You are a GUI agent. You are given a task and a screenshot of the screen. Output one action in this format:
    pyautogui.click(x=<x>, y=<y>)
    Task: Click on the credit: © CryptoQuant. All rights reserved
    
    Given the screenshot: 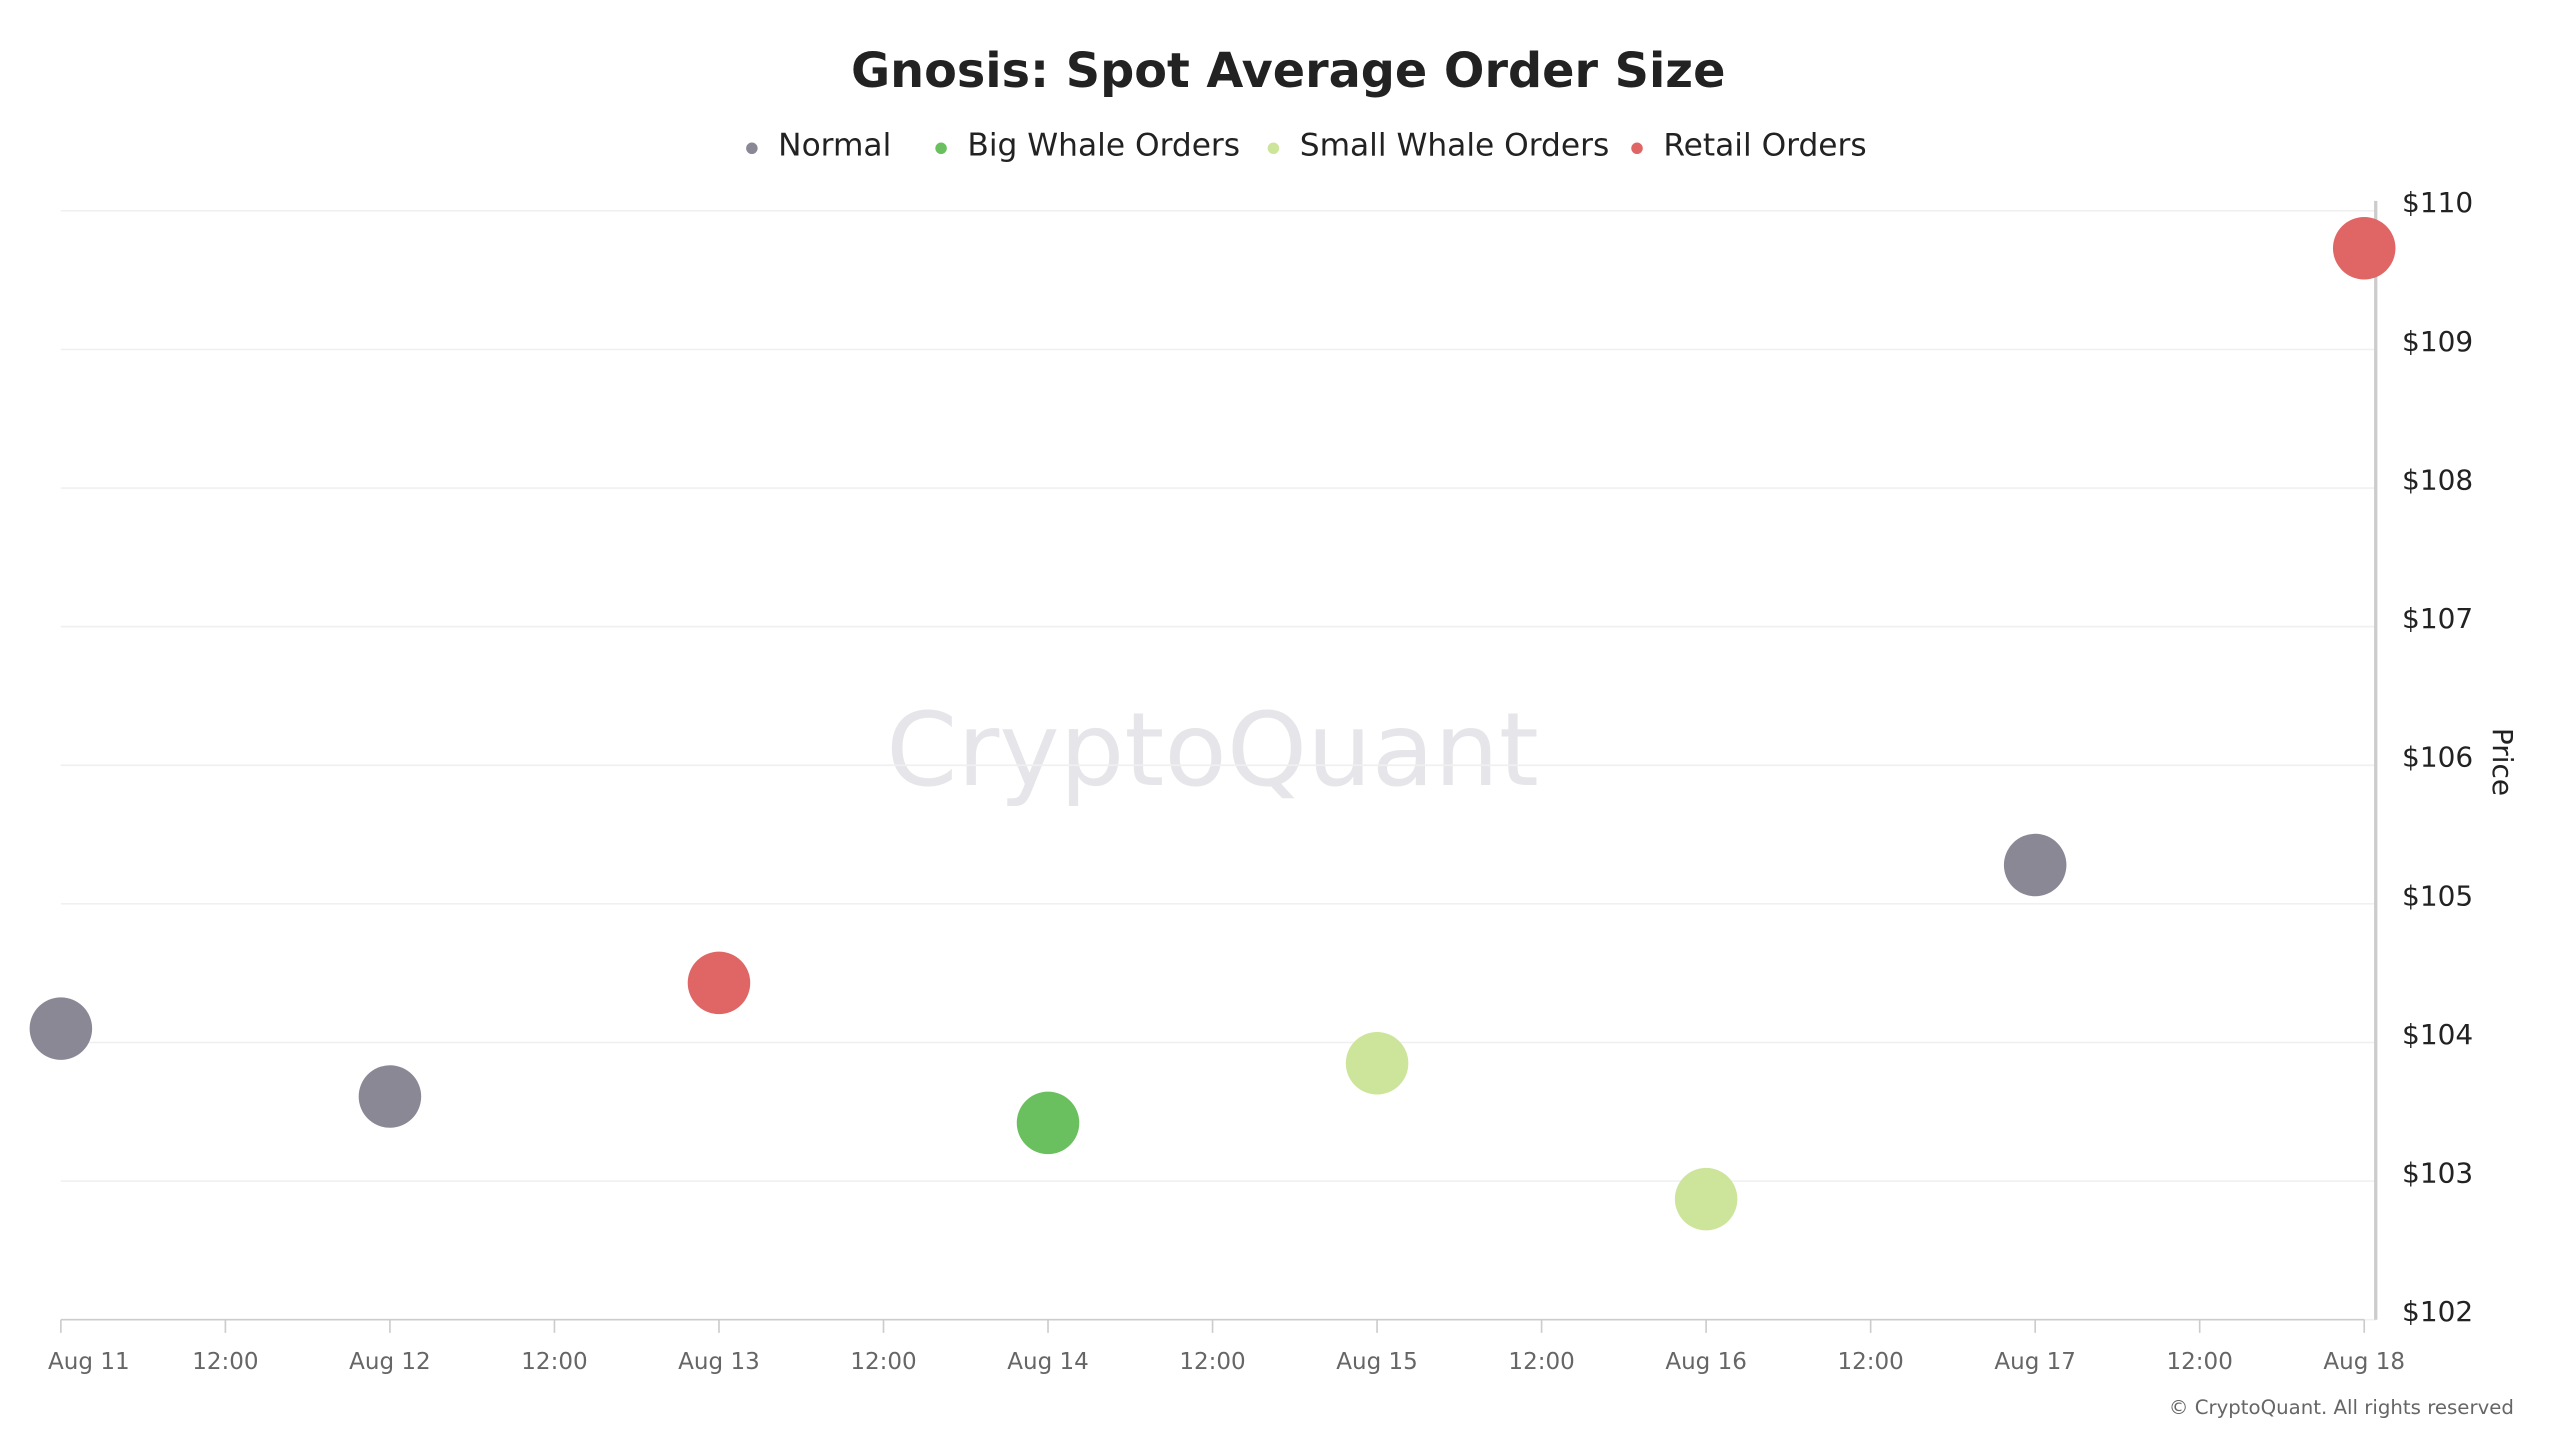 What is the action you would take?
    pyautogui.click(x=2341, y=1407)
    